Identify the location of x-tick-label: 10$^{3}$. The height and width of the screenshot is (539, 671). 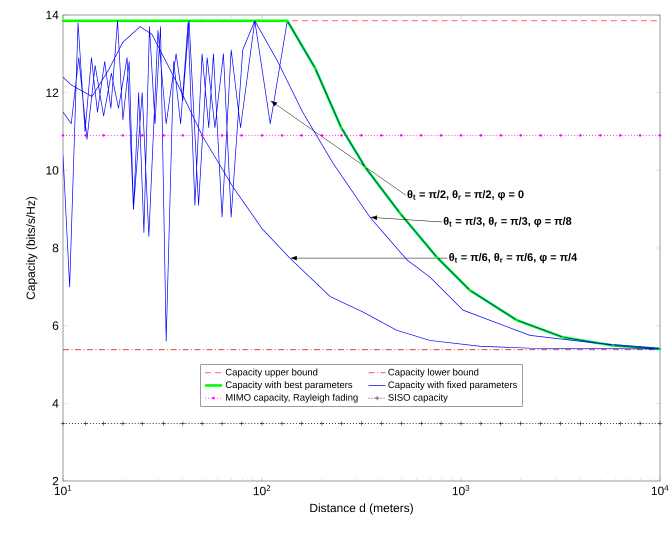
(461, 490).